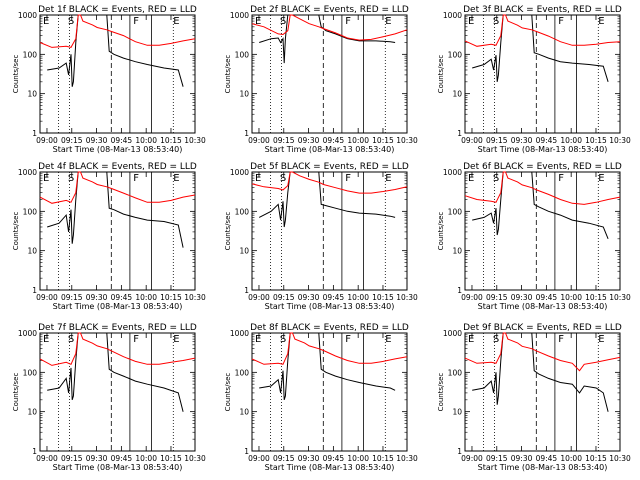 This screenshot has height=480, width=640. Describe the element at coordinates (542, 328) in the screenshot. I see `plot-title: Det 9f BLACK = Events, RED = LLD` at that location.